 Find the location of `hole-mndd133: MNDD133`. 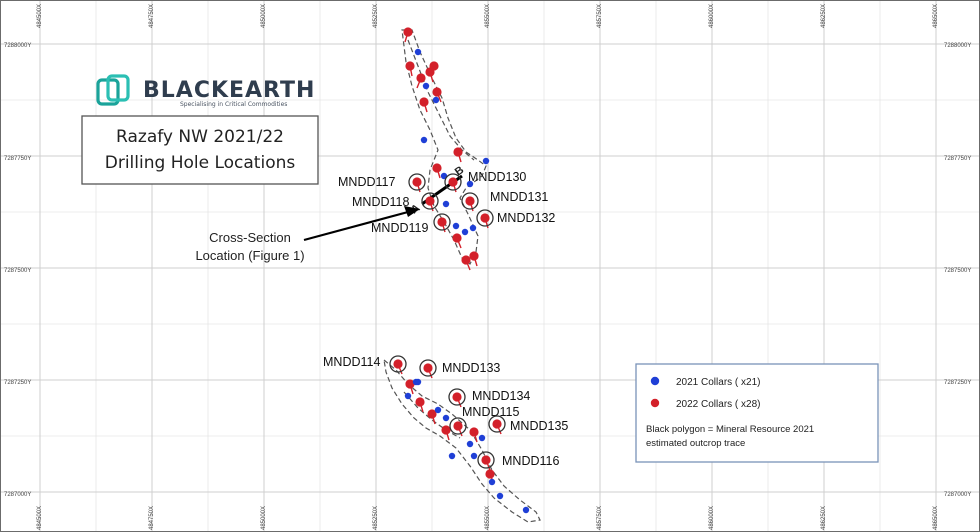

hole-mndd133: MNDD133 is located at coordinates (459, 368).